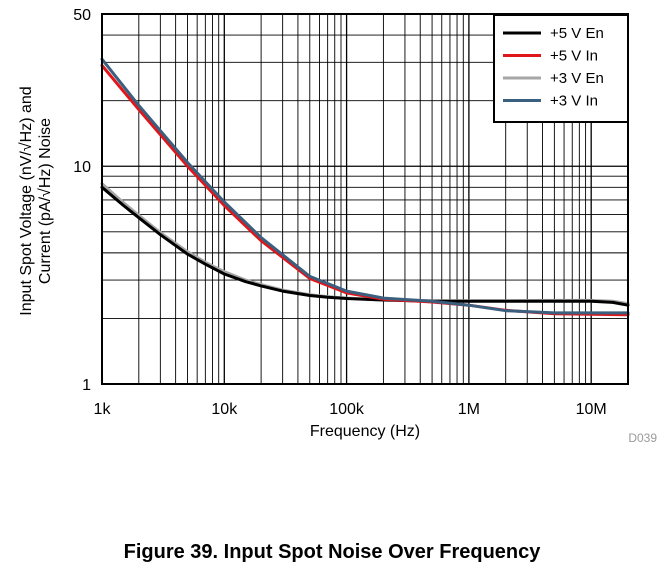 This screenshot has height=572, width=664. I want to click on y-axis-label: Input Spot Voltage (nV/√Hz) and, so click(26, 200).